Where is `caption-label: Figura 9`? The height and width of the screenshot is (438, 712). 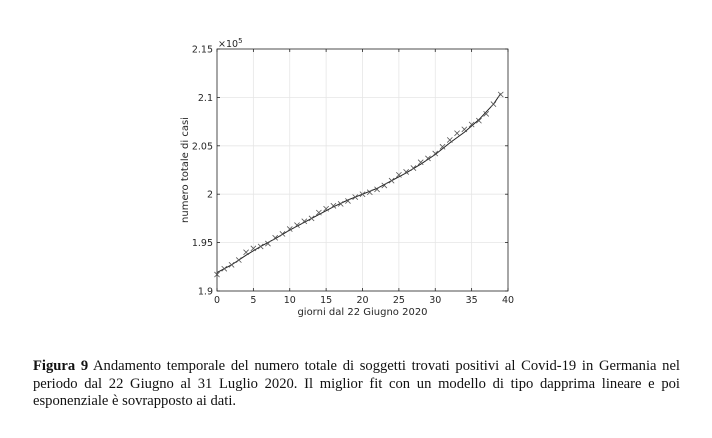 caption-label: Figura 9 is located at coordinates (61, 366).